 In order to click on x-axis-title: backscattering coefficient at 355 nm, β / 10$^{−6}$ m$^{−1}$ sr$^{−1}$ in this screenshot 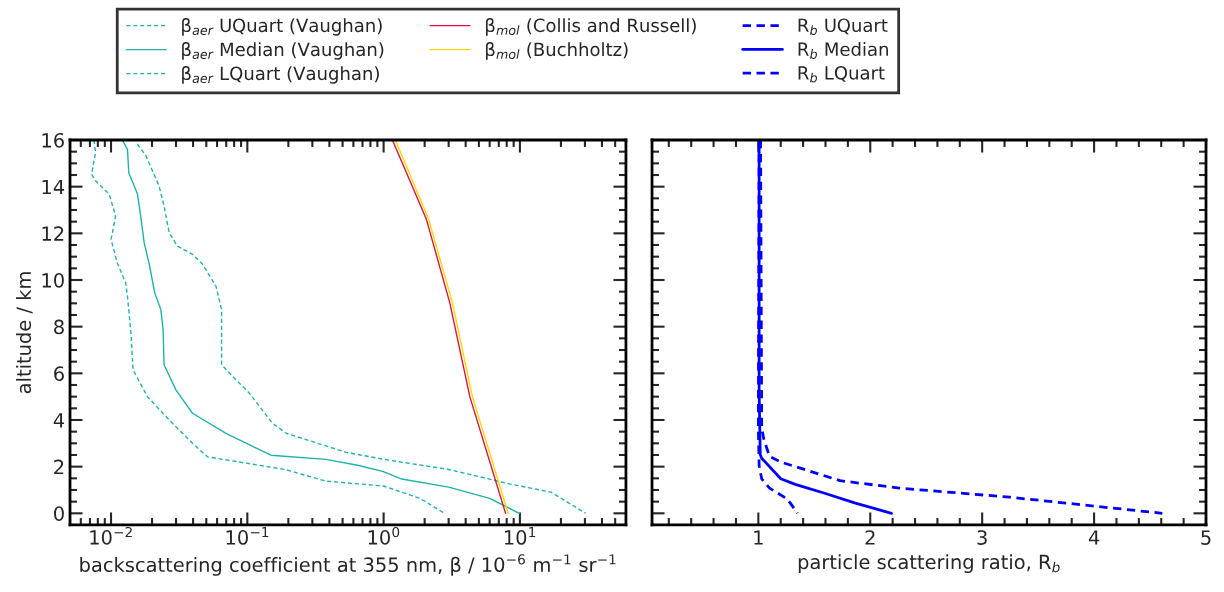, I will do `click(348, 565)`.